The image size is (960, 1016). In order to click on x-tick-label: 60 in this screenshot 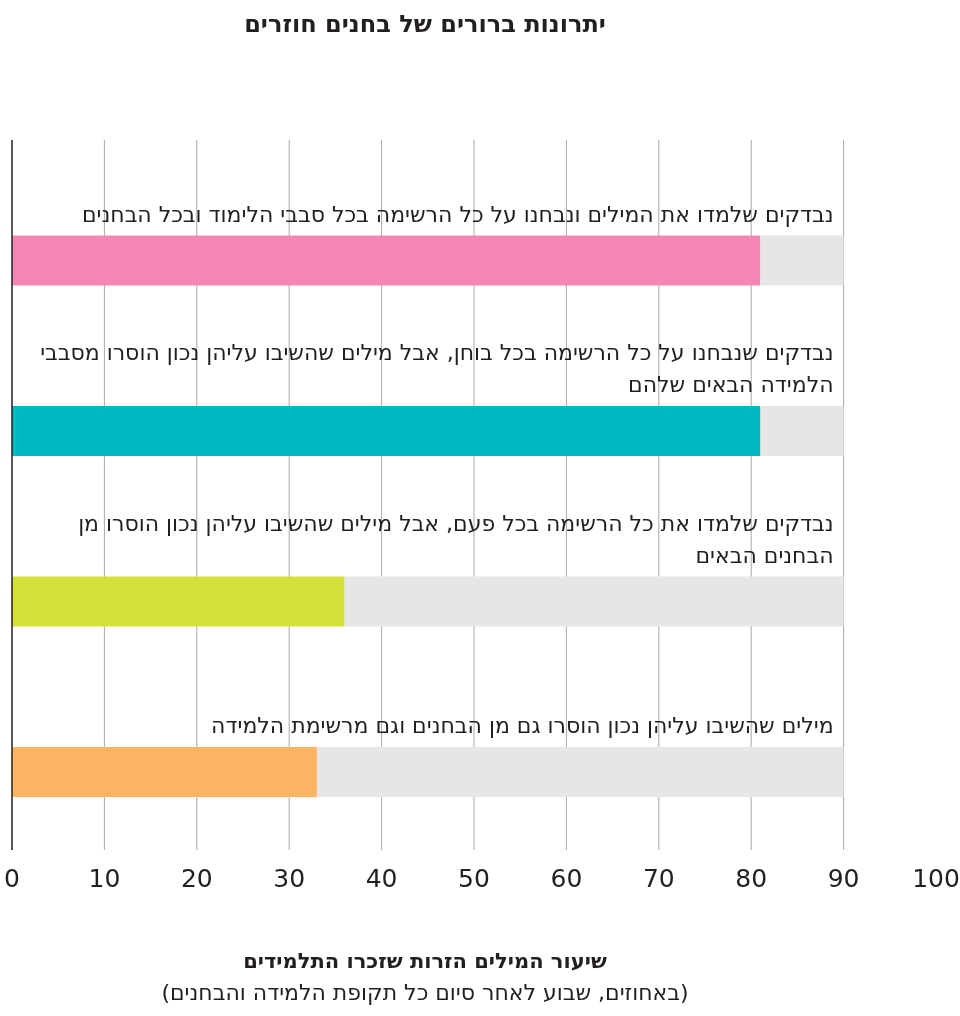, I will do `click(566, 878)`.